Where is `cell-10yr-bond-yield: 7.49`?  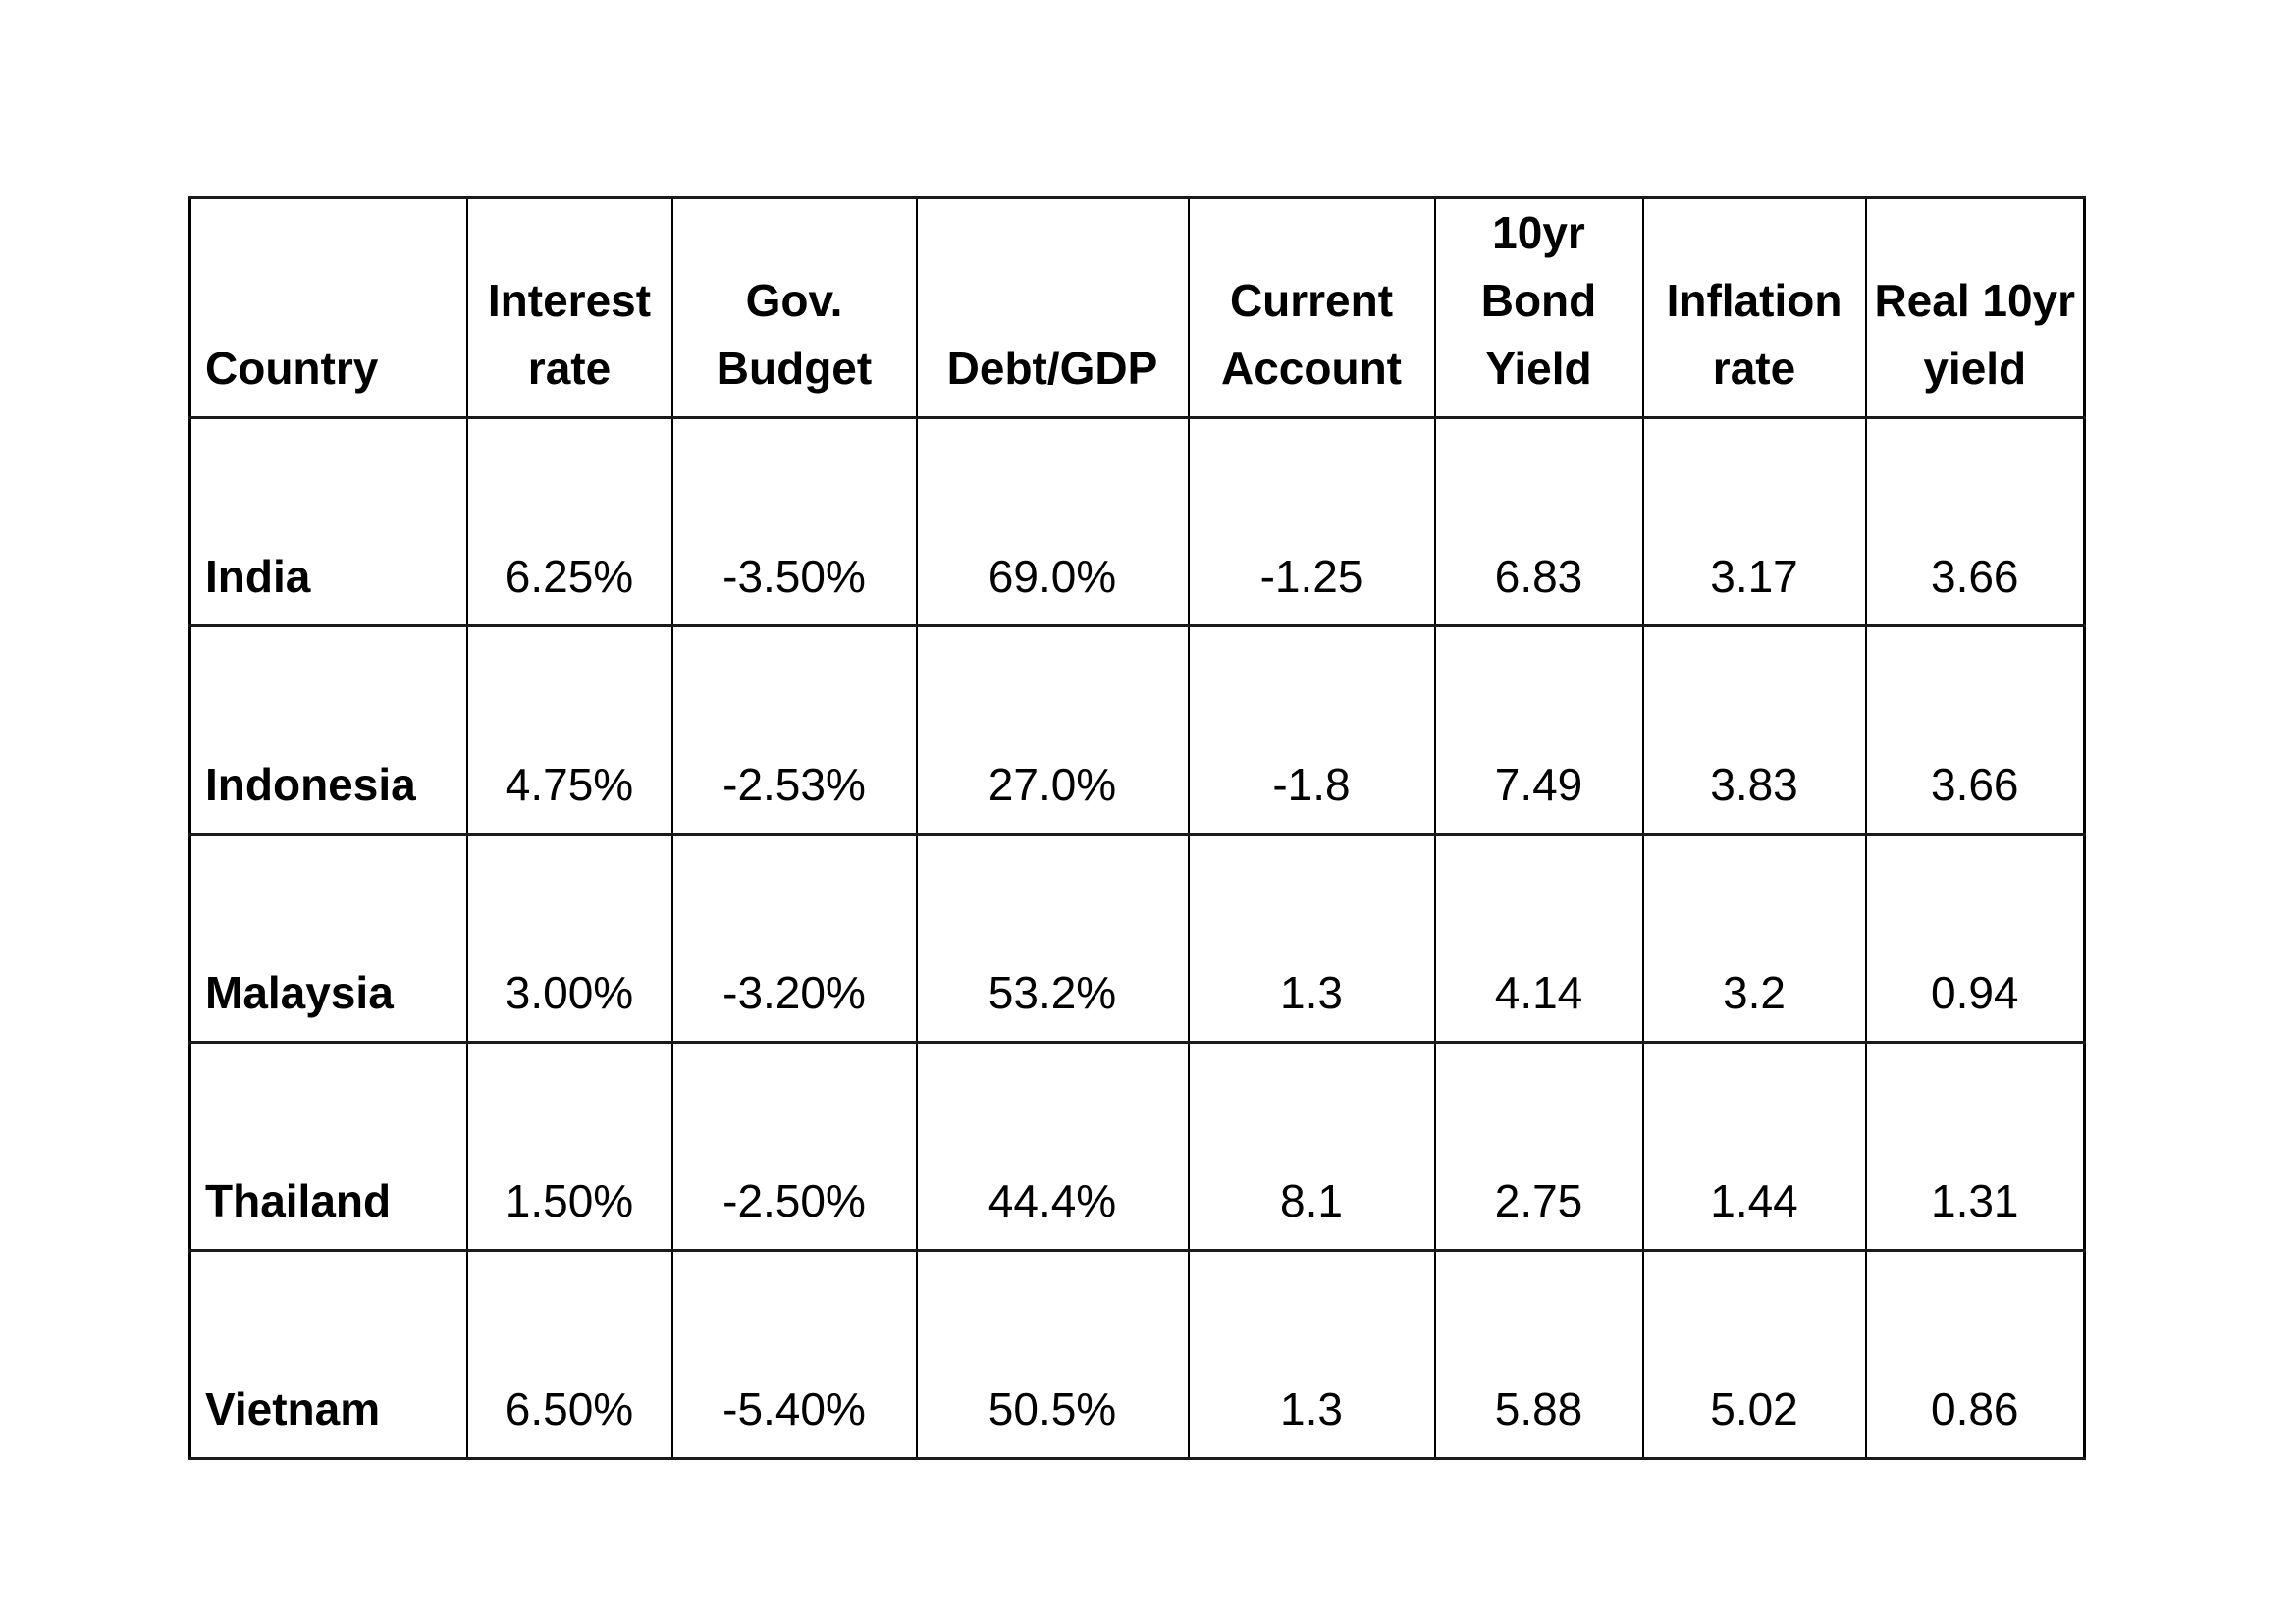
cell-10yr-bond-yield: 7.49 is located at coordinates (1539, 730).